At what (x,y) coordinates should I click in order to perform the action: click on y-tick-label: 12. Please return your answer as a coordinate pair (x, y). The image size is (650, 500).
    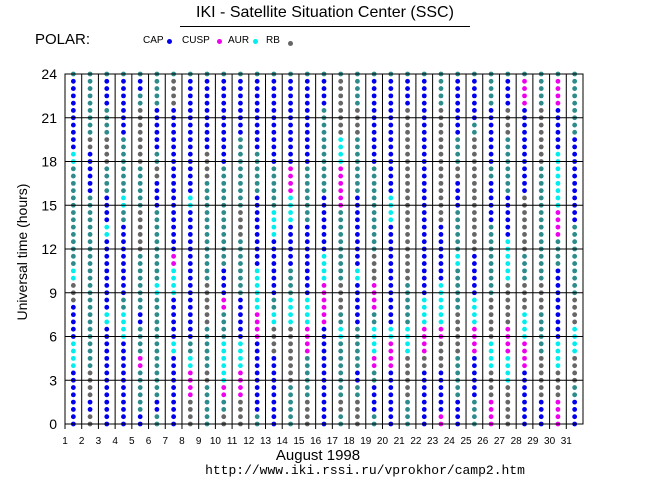
    Looking at the image, I should click on (49, 249).